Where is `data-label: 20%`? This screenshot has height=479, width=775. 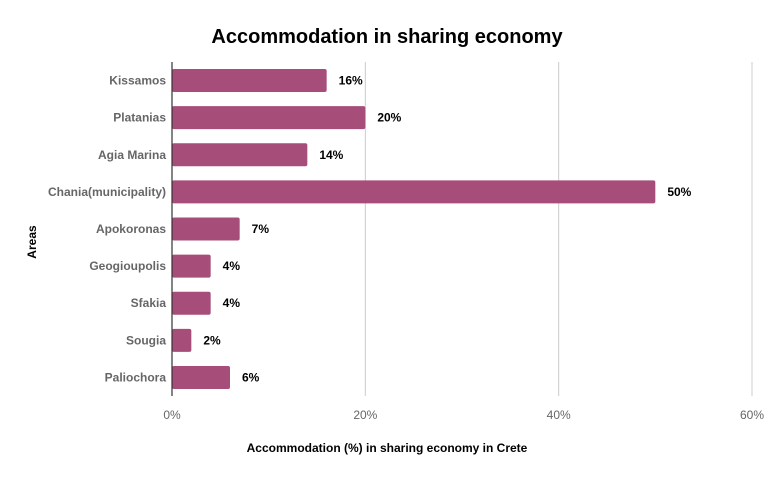
data-label: 20% is located at coordinates (389, 118).